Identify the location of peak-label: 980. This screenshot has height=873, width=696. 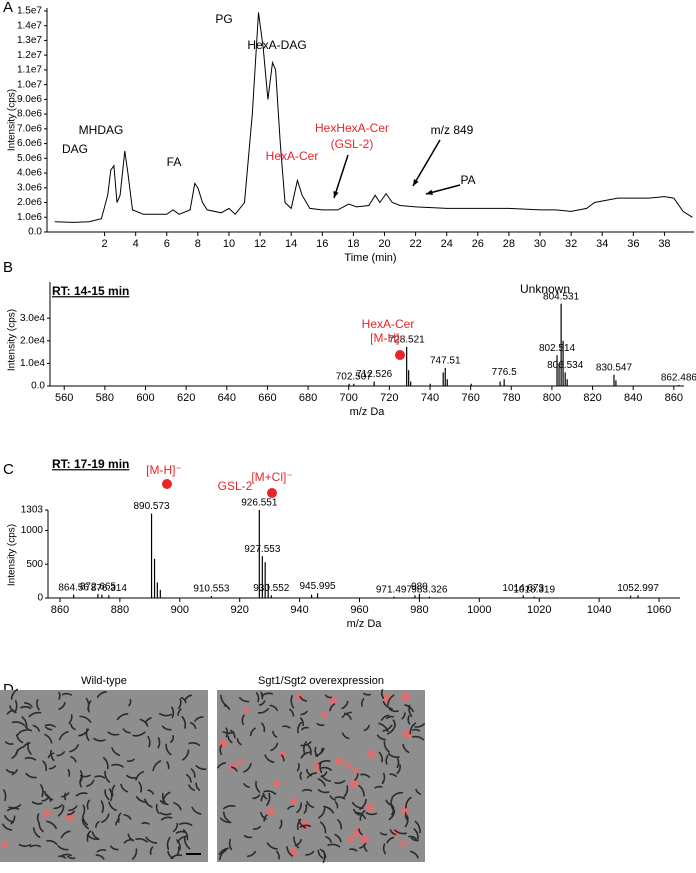
(419, 587).